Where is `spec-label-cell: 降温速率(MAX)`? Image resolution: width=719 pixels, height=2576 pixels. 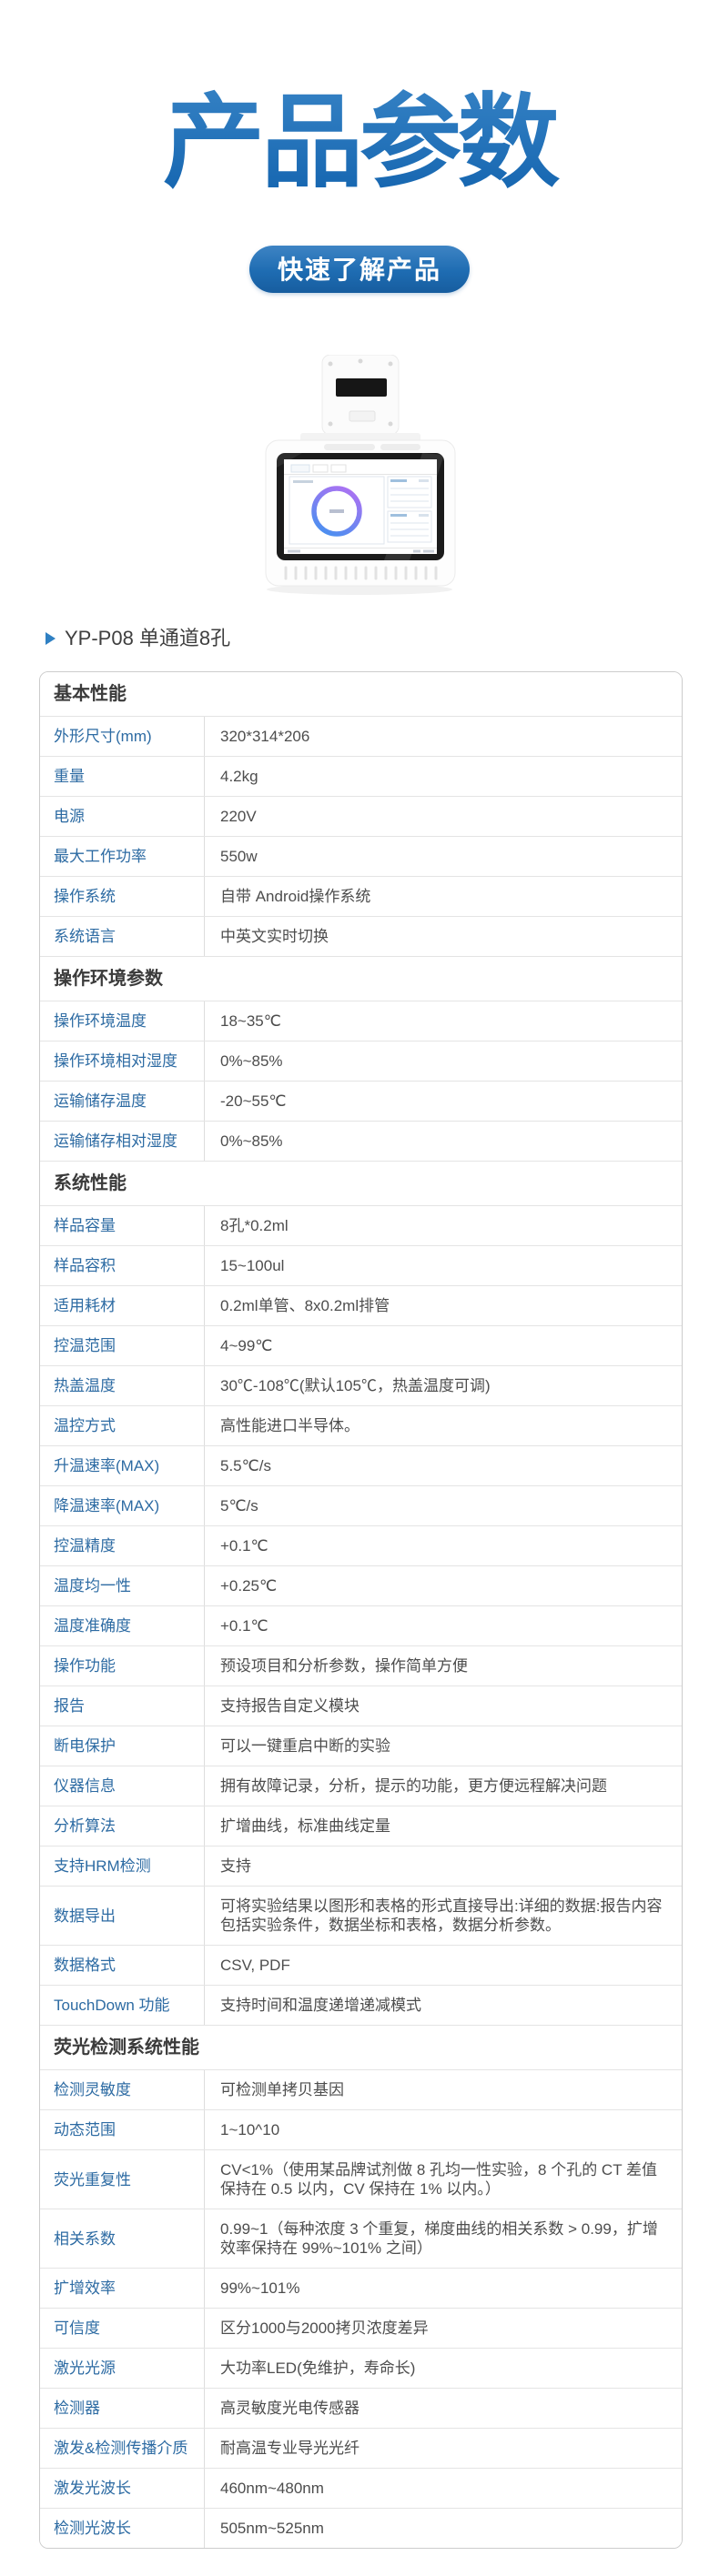 spec-label-cell: 降温速率(MAX) is located at coordinates (122, 1505).